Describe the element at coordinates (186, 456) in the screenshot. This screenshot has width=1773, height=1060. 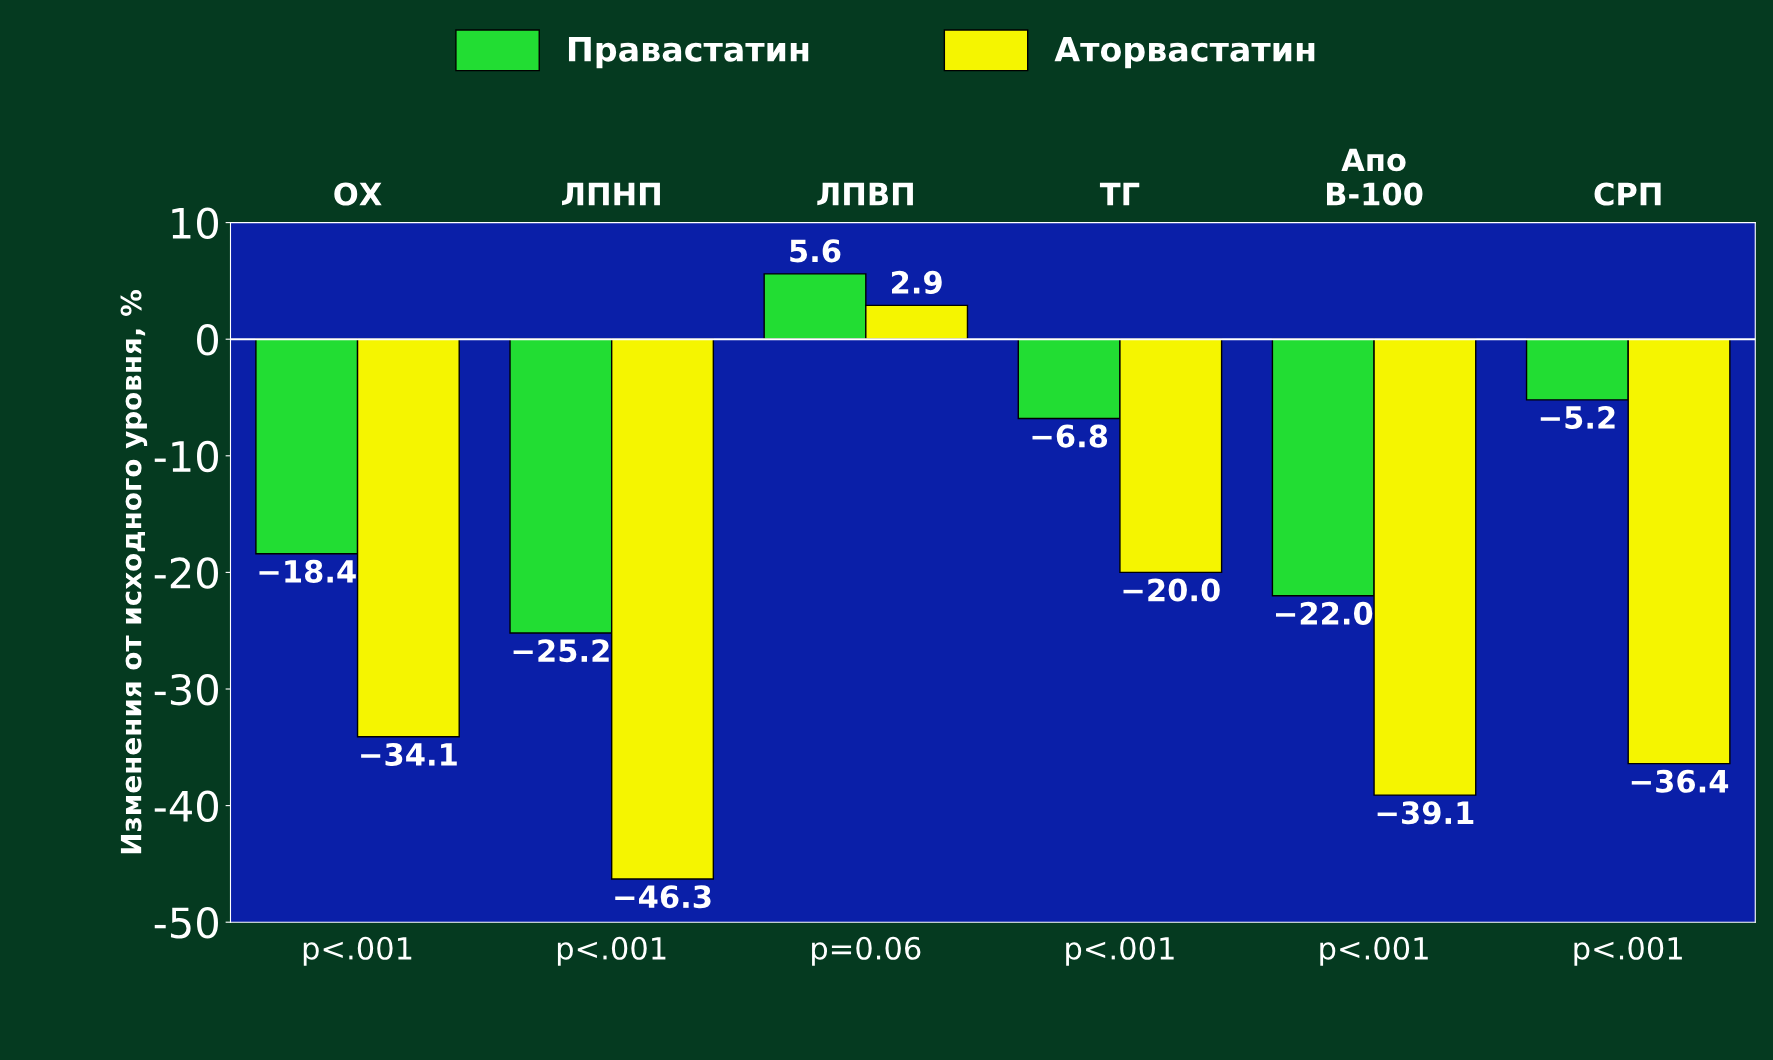
I see `y-tick-label: -10` at that location.